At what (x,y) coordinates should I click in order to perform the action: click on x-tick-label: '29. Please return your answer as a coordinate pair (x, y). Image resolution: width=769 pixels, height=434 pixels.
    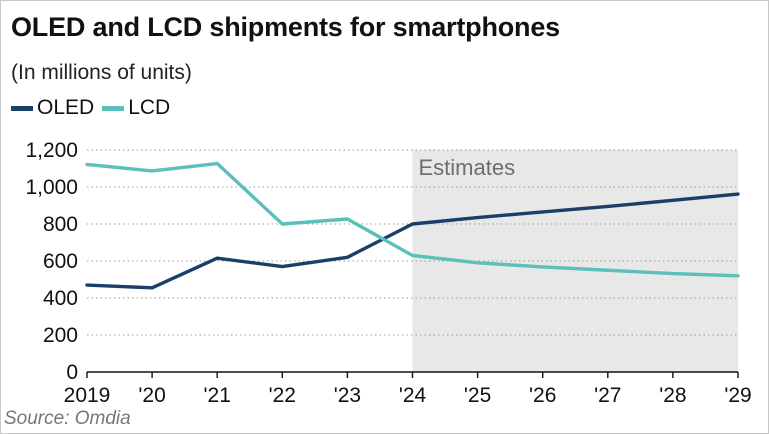
    Looking at the image, I should click on (737, 395).